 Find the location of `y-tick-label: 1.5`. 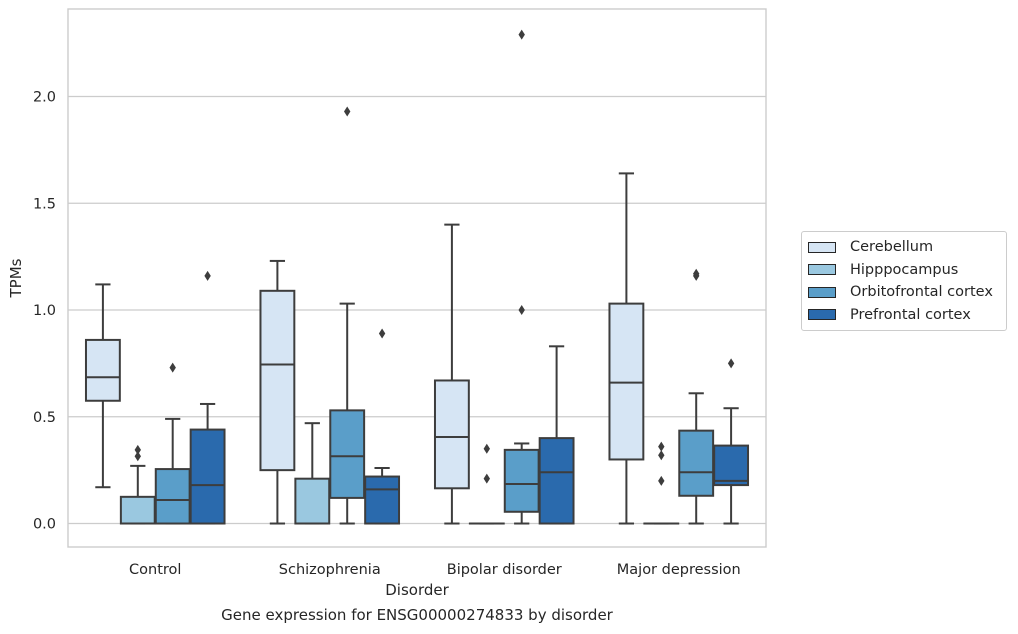

y-tick-label: 1.5 is located at coordinates (44, 204).